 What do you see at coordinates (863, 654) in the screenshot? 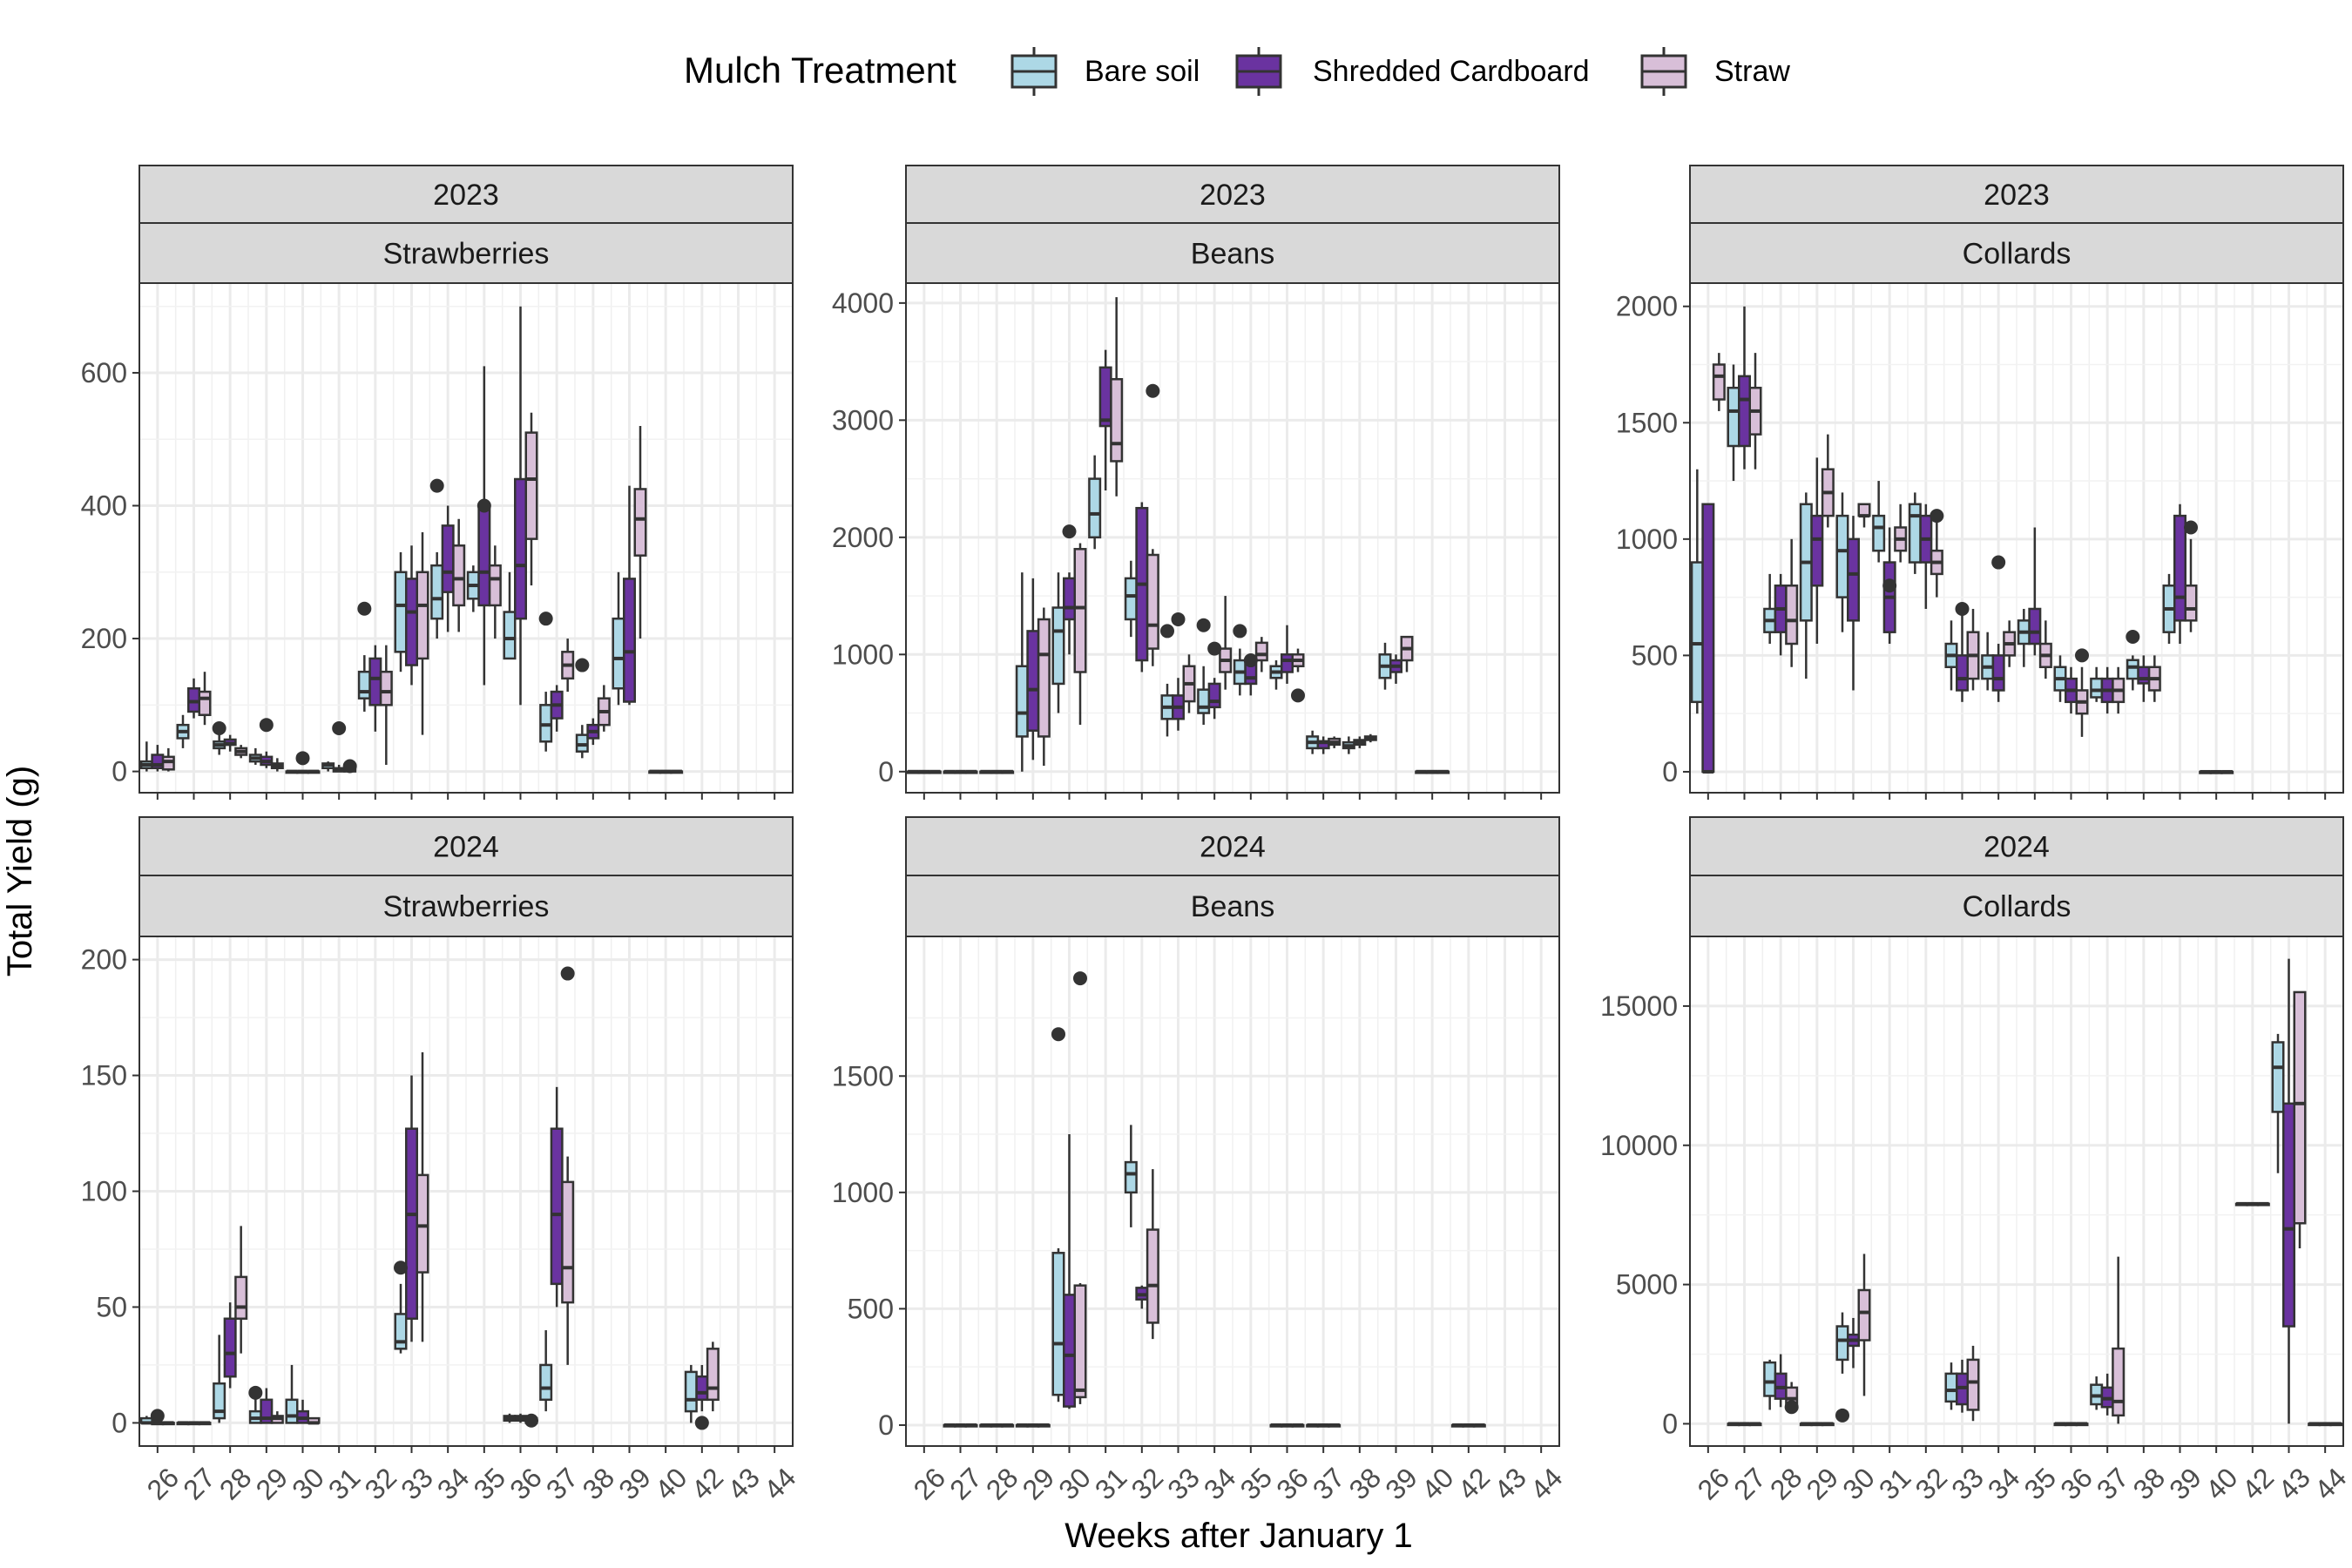
I see `y-tick-label: 1000` at bounding box center [863, 654].